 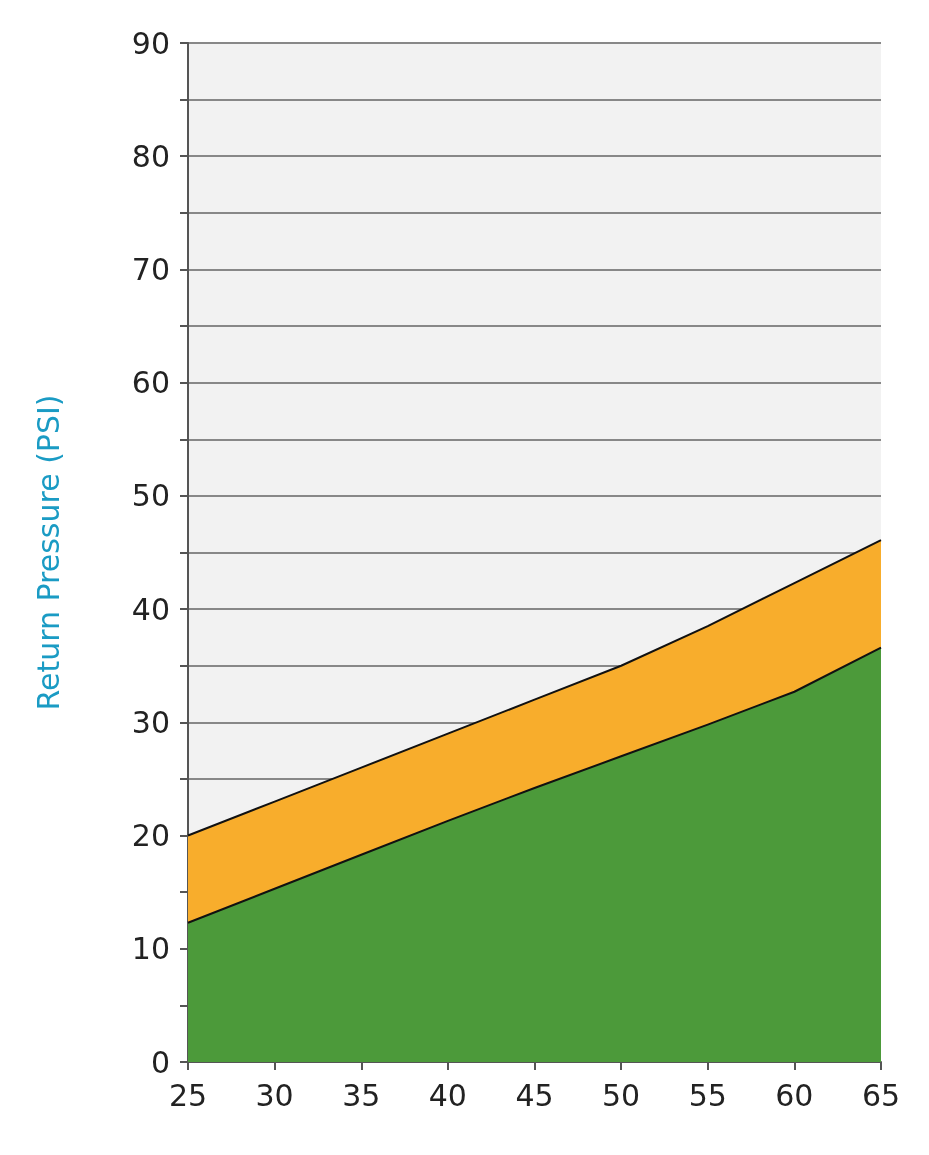 I want to click on x-tick-label: 45, so click(x=534, y=1095).